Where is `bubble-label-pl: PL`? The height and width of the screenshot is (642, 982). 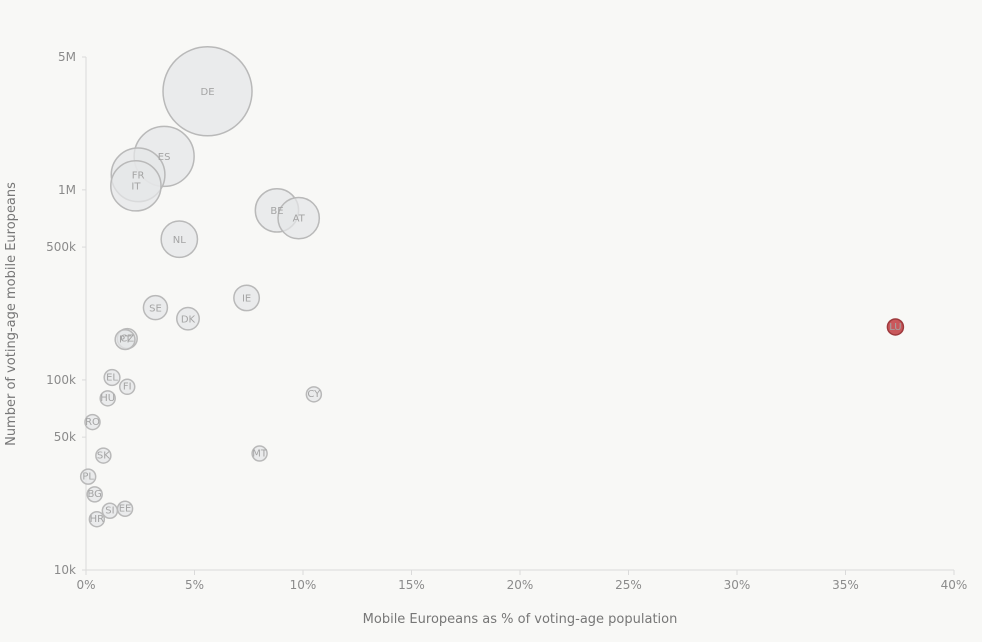
bubble-label-pl: PL is located at coordinates (88, 476).